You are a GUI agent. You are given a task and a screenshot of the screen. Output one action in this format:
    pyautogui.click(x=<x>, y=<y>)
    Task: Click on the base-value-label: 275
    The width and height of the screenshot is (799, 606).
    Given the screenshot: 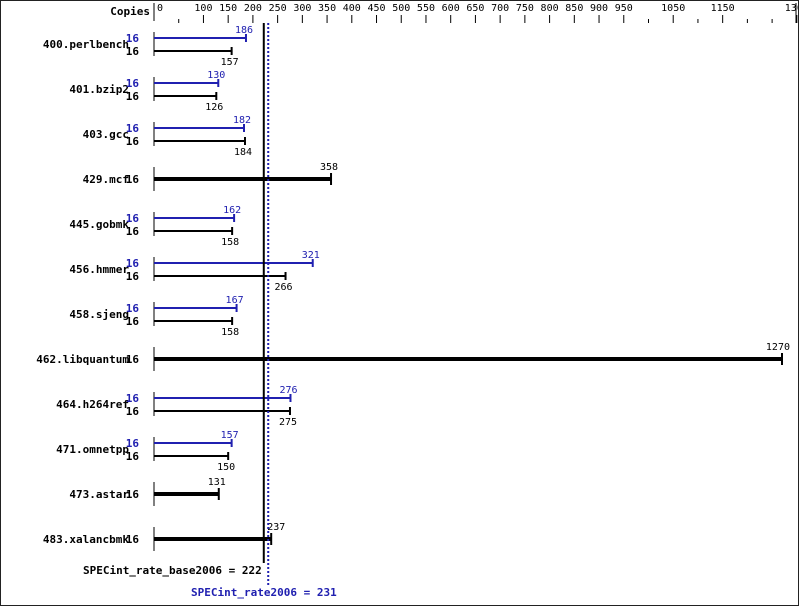 What is the action you would take?
    pyautogui.click(x=288, y=422)
    